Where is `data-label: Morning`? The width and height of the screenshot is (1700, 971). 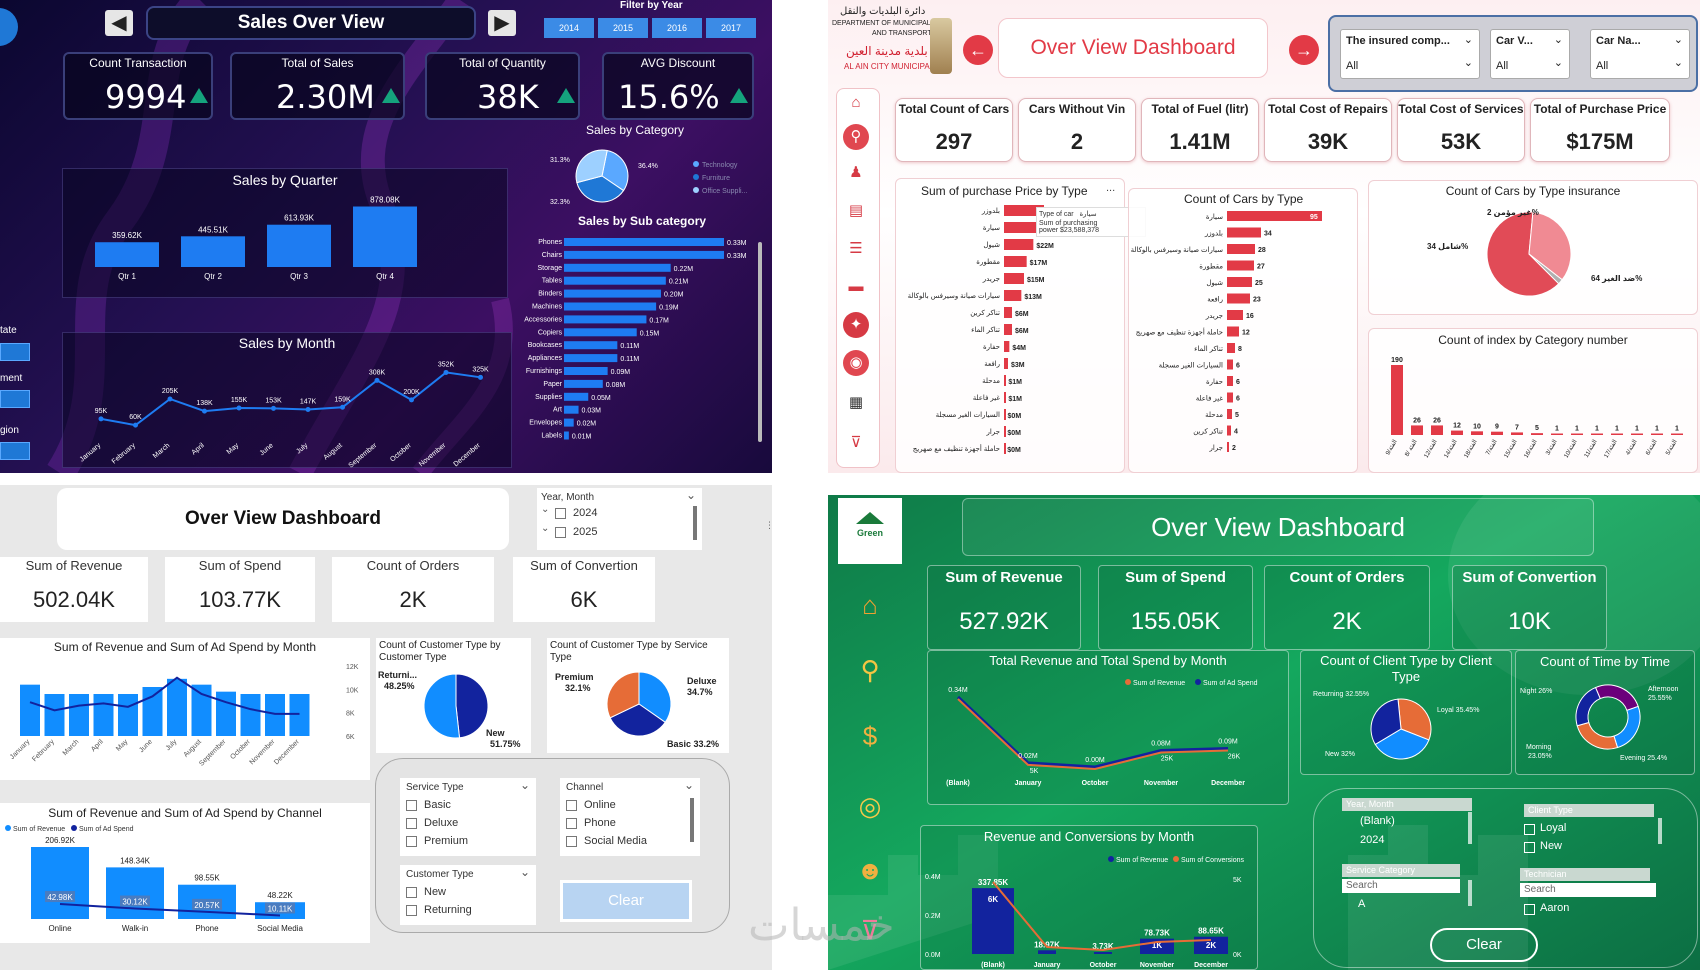
data-label: Morning is located at coordinates (1538, 747).